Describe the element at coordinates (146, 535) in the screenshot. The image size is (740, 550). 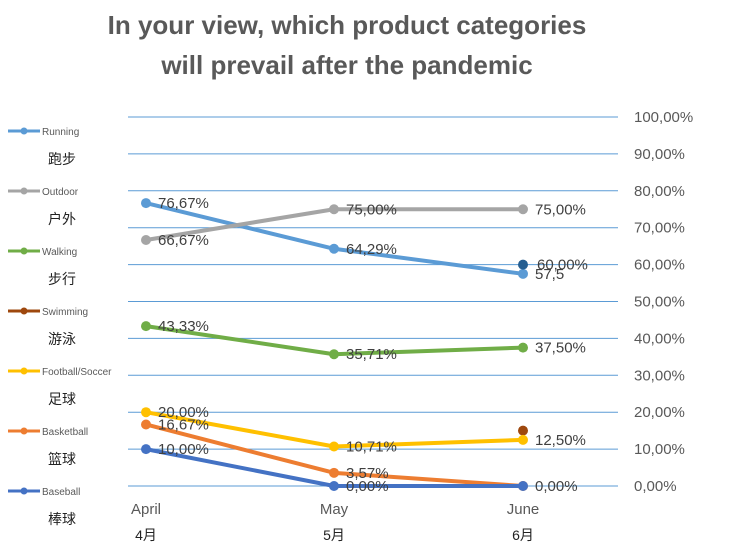
I see `x-tick-sublabel: 4月` at that location.